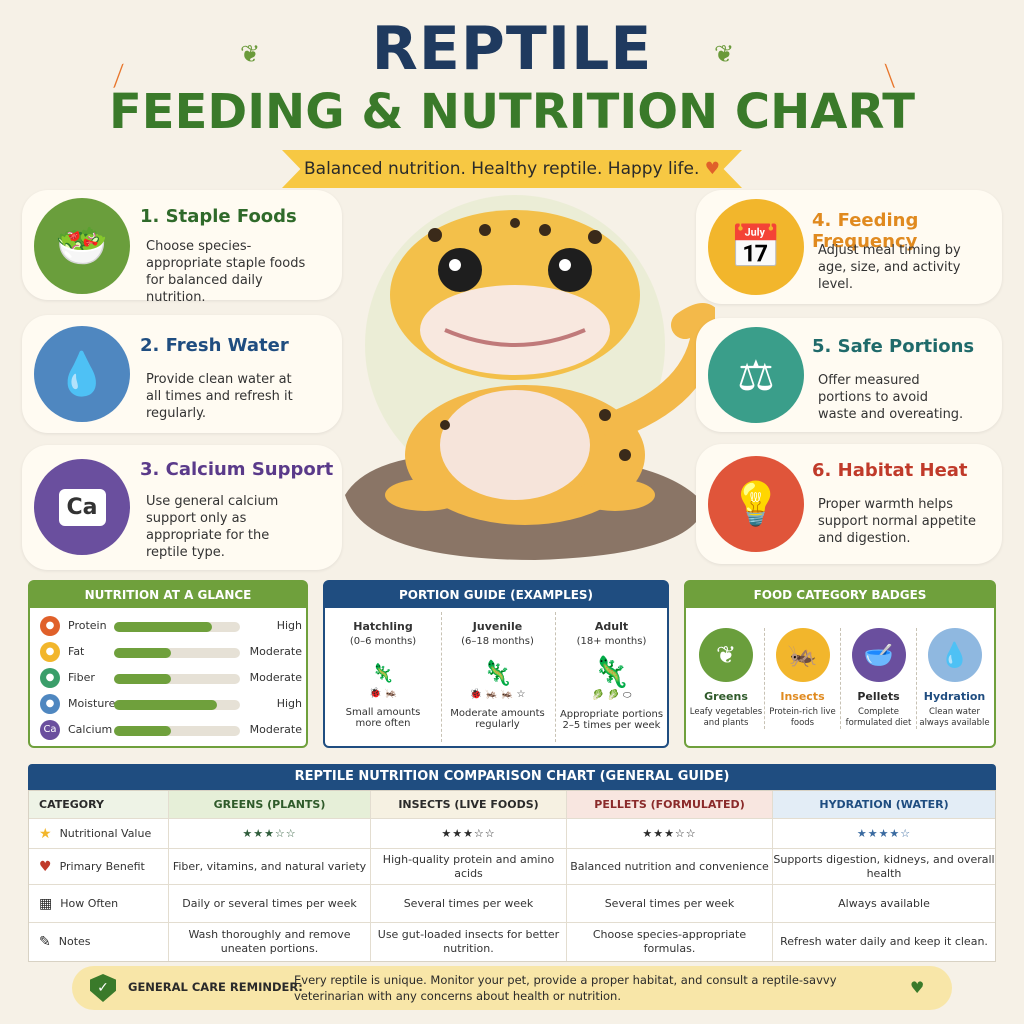 The height and width of the screenshot is (1024, 1024). I want to click on table-header: GREENS (PLANTS), so click(270, 804).